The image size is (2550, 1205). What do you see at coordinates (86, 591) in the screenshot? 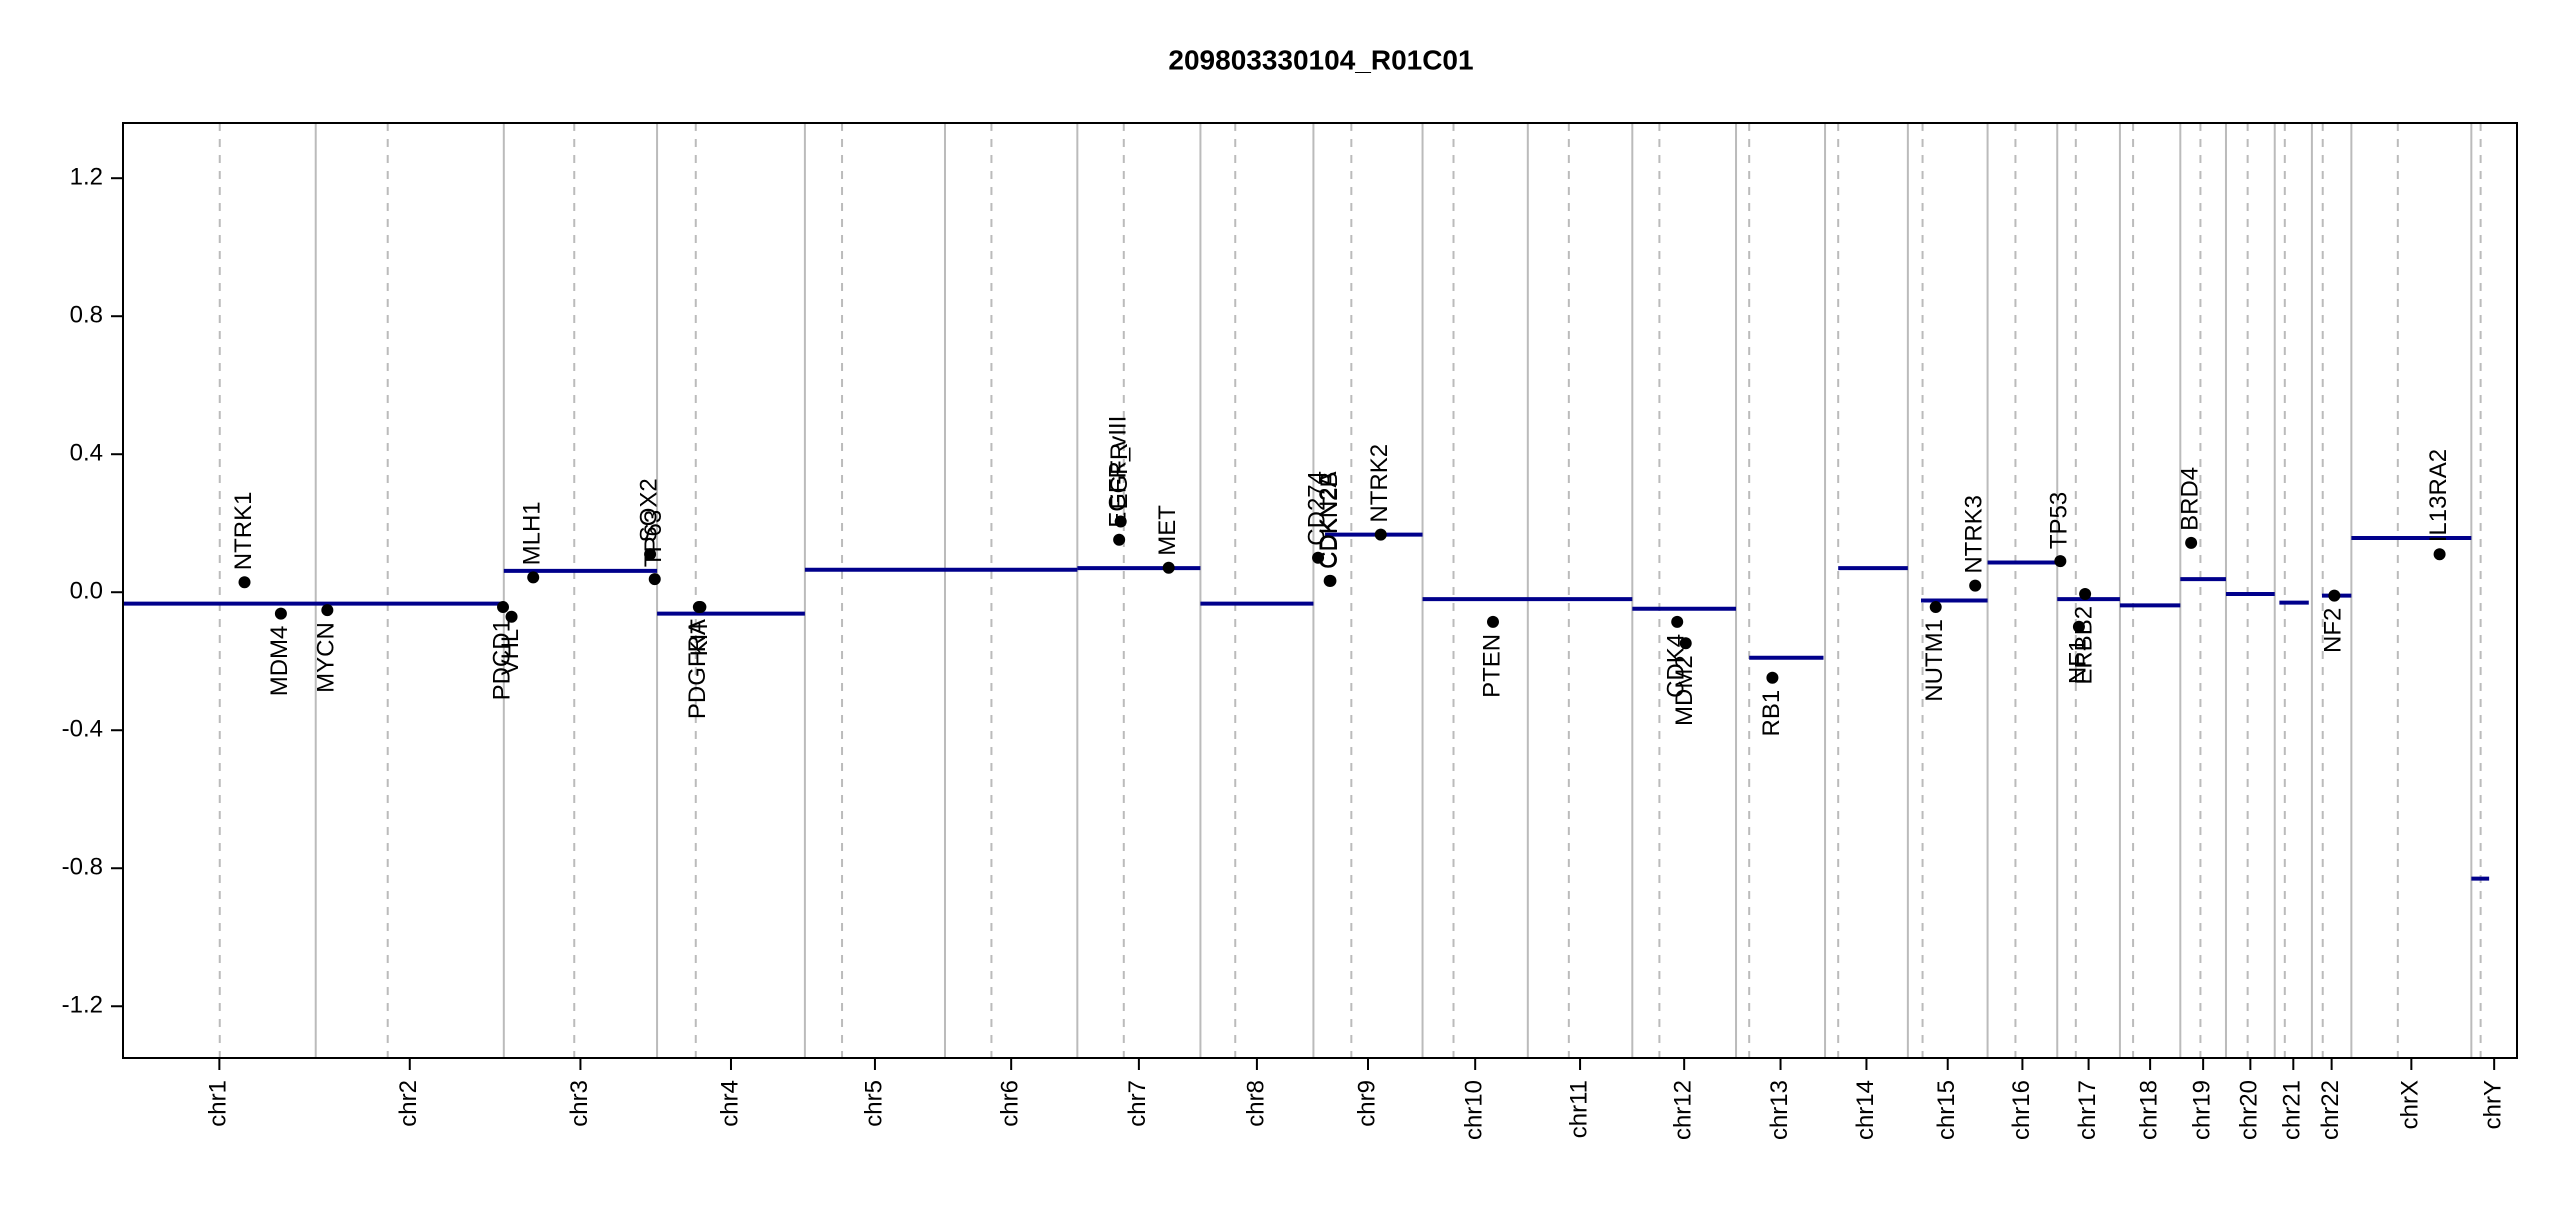
I see `y-tick-label: 0.0` at bounding box center [86, 591].